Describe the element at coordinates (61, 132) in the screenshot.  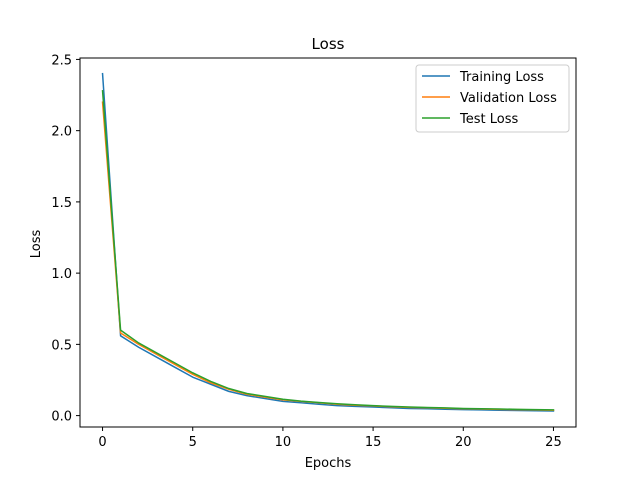
I see `y-tick-label: 2.0` at that location.